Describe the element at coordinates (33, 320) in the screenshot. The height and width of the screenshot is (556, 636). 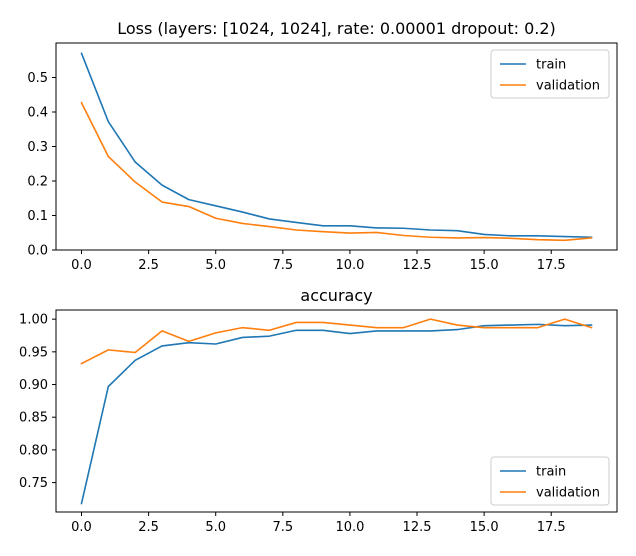
I see `y-tick-label: 1.00` at that location.